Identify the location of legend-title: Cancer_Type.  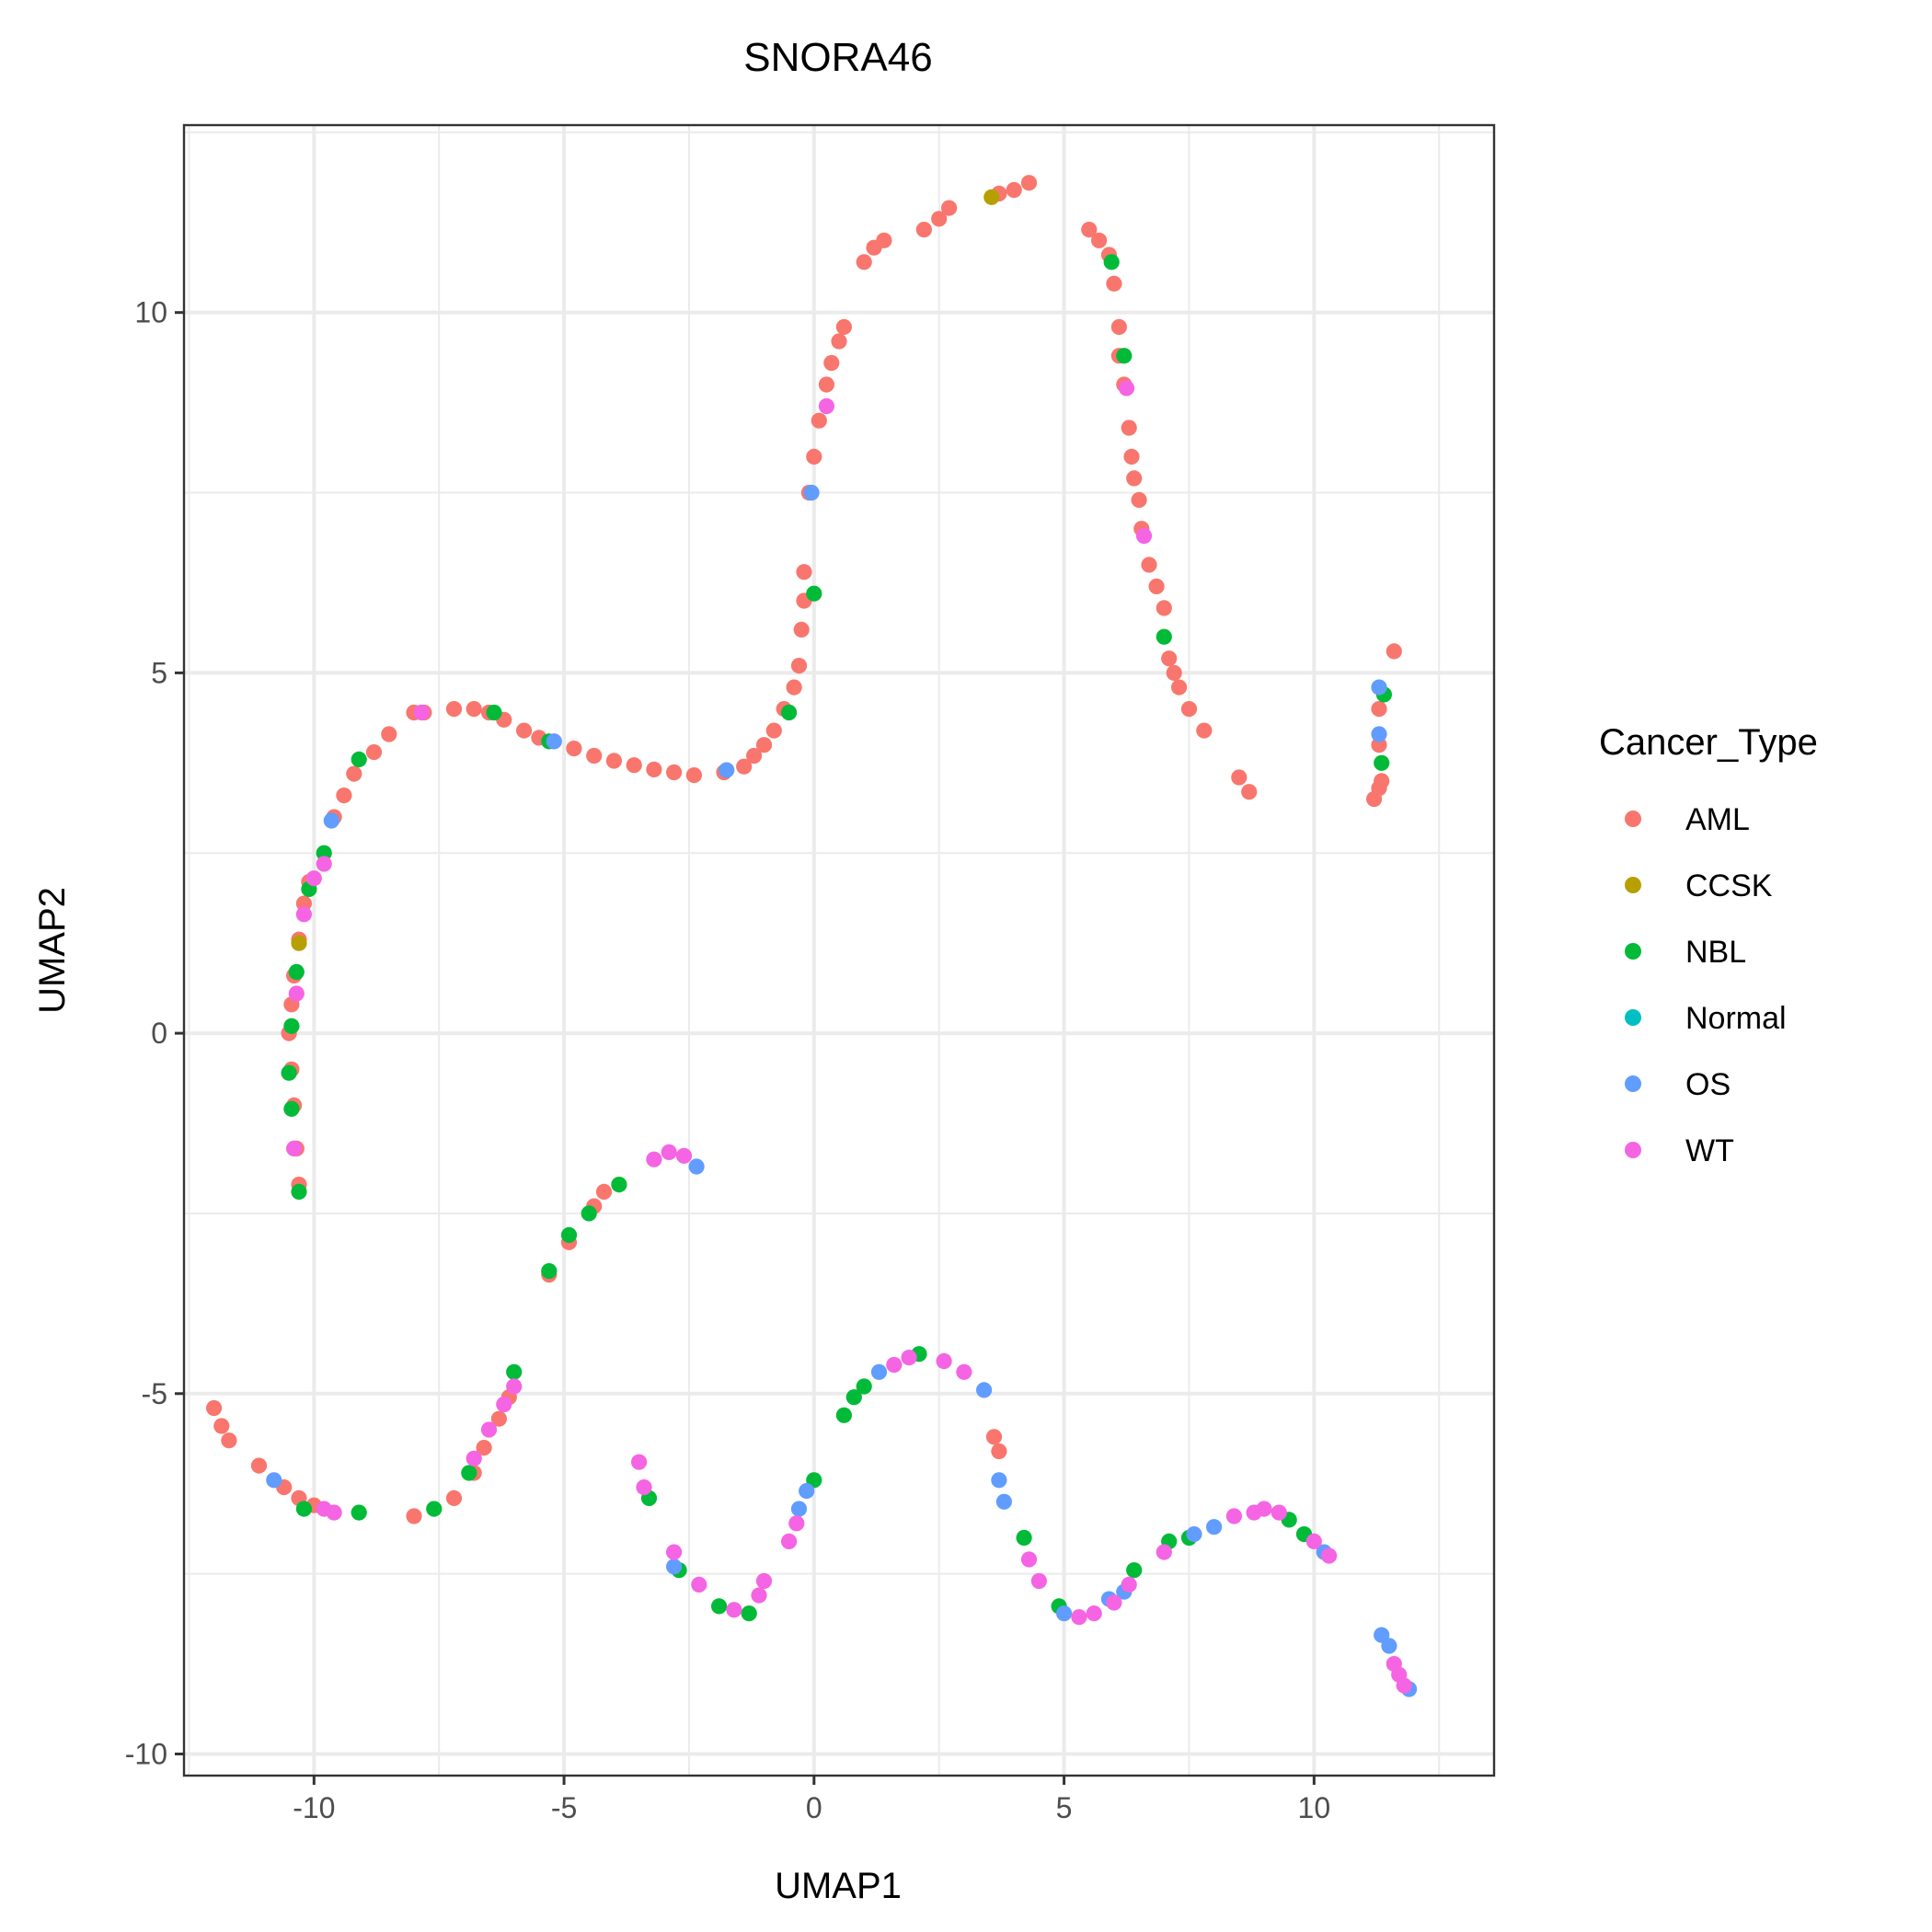
(1708, 742).